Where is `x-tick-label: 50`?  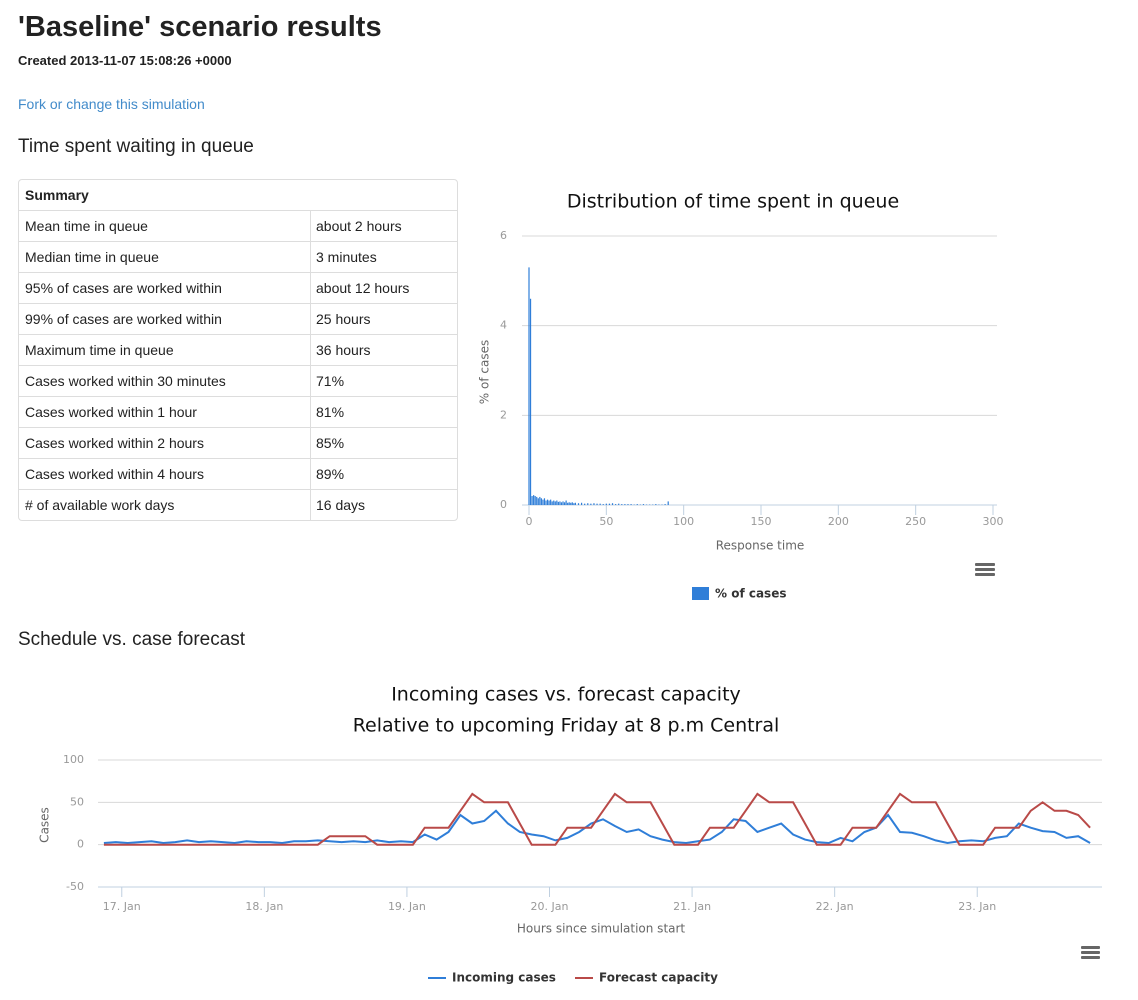
x-tick-label: 50 is located at coordinates (606, 521).